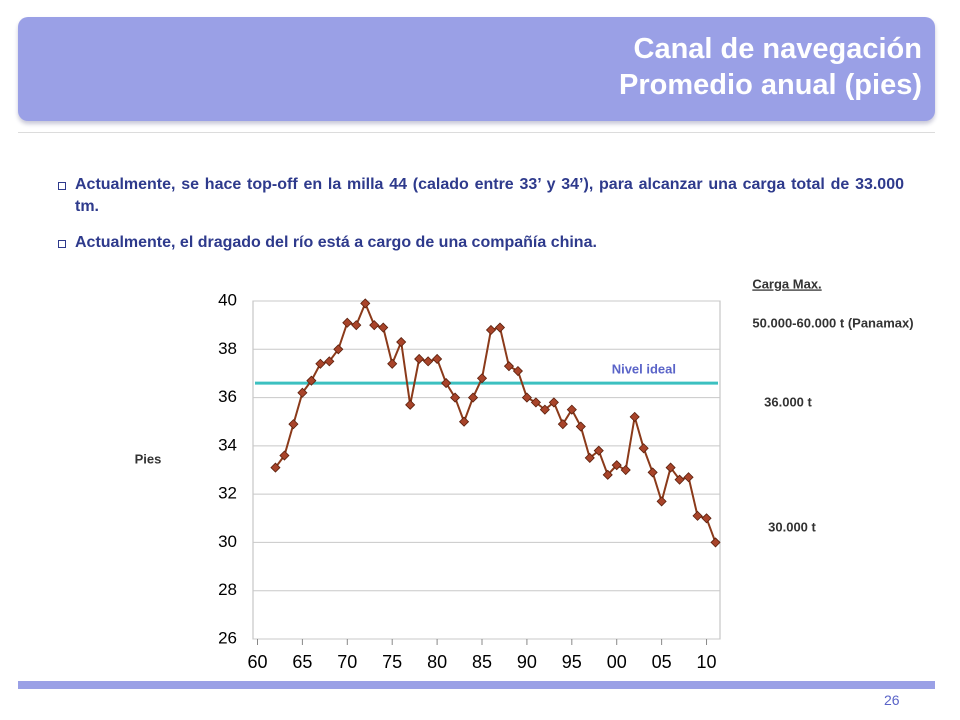  I want to click on annotation: 30.000 t, so click(792, 526).